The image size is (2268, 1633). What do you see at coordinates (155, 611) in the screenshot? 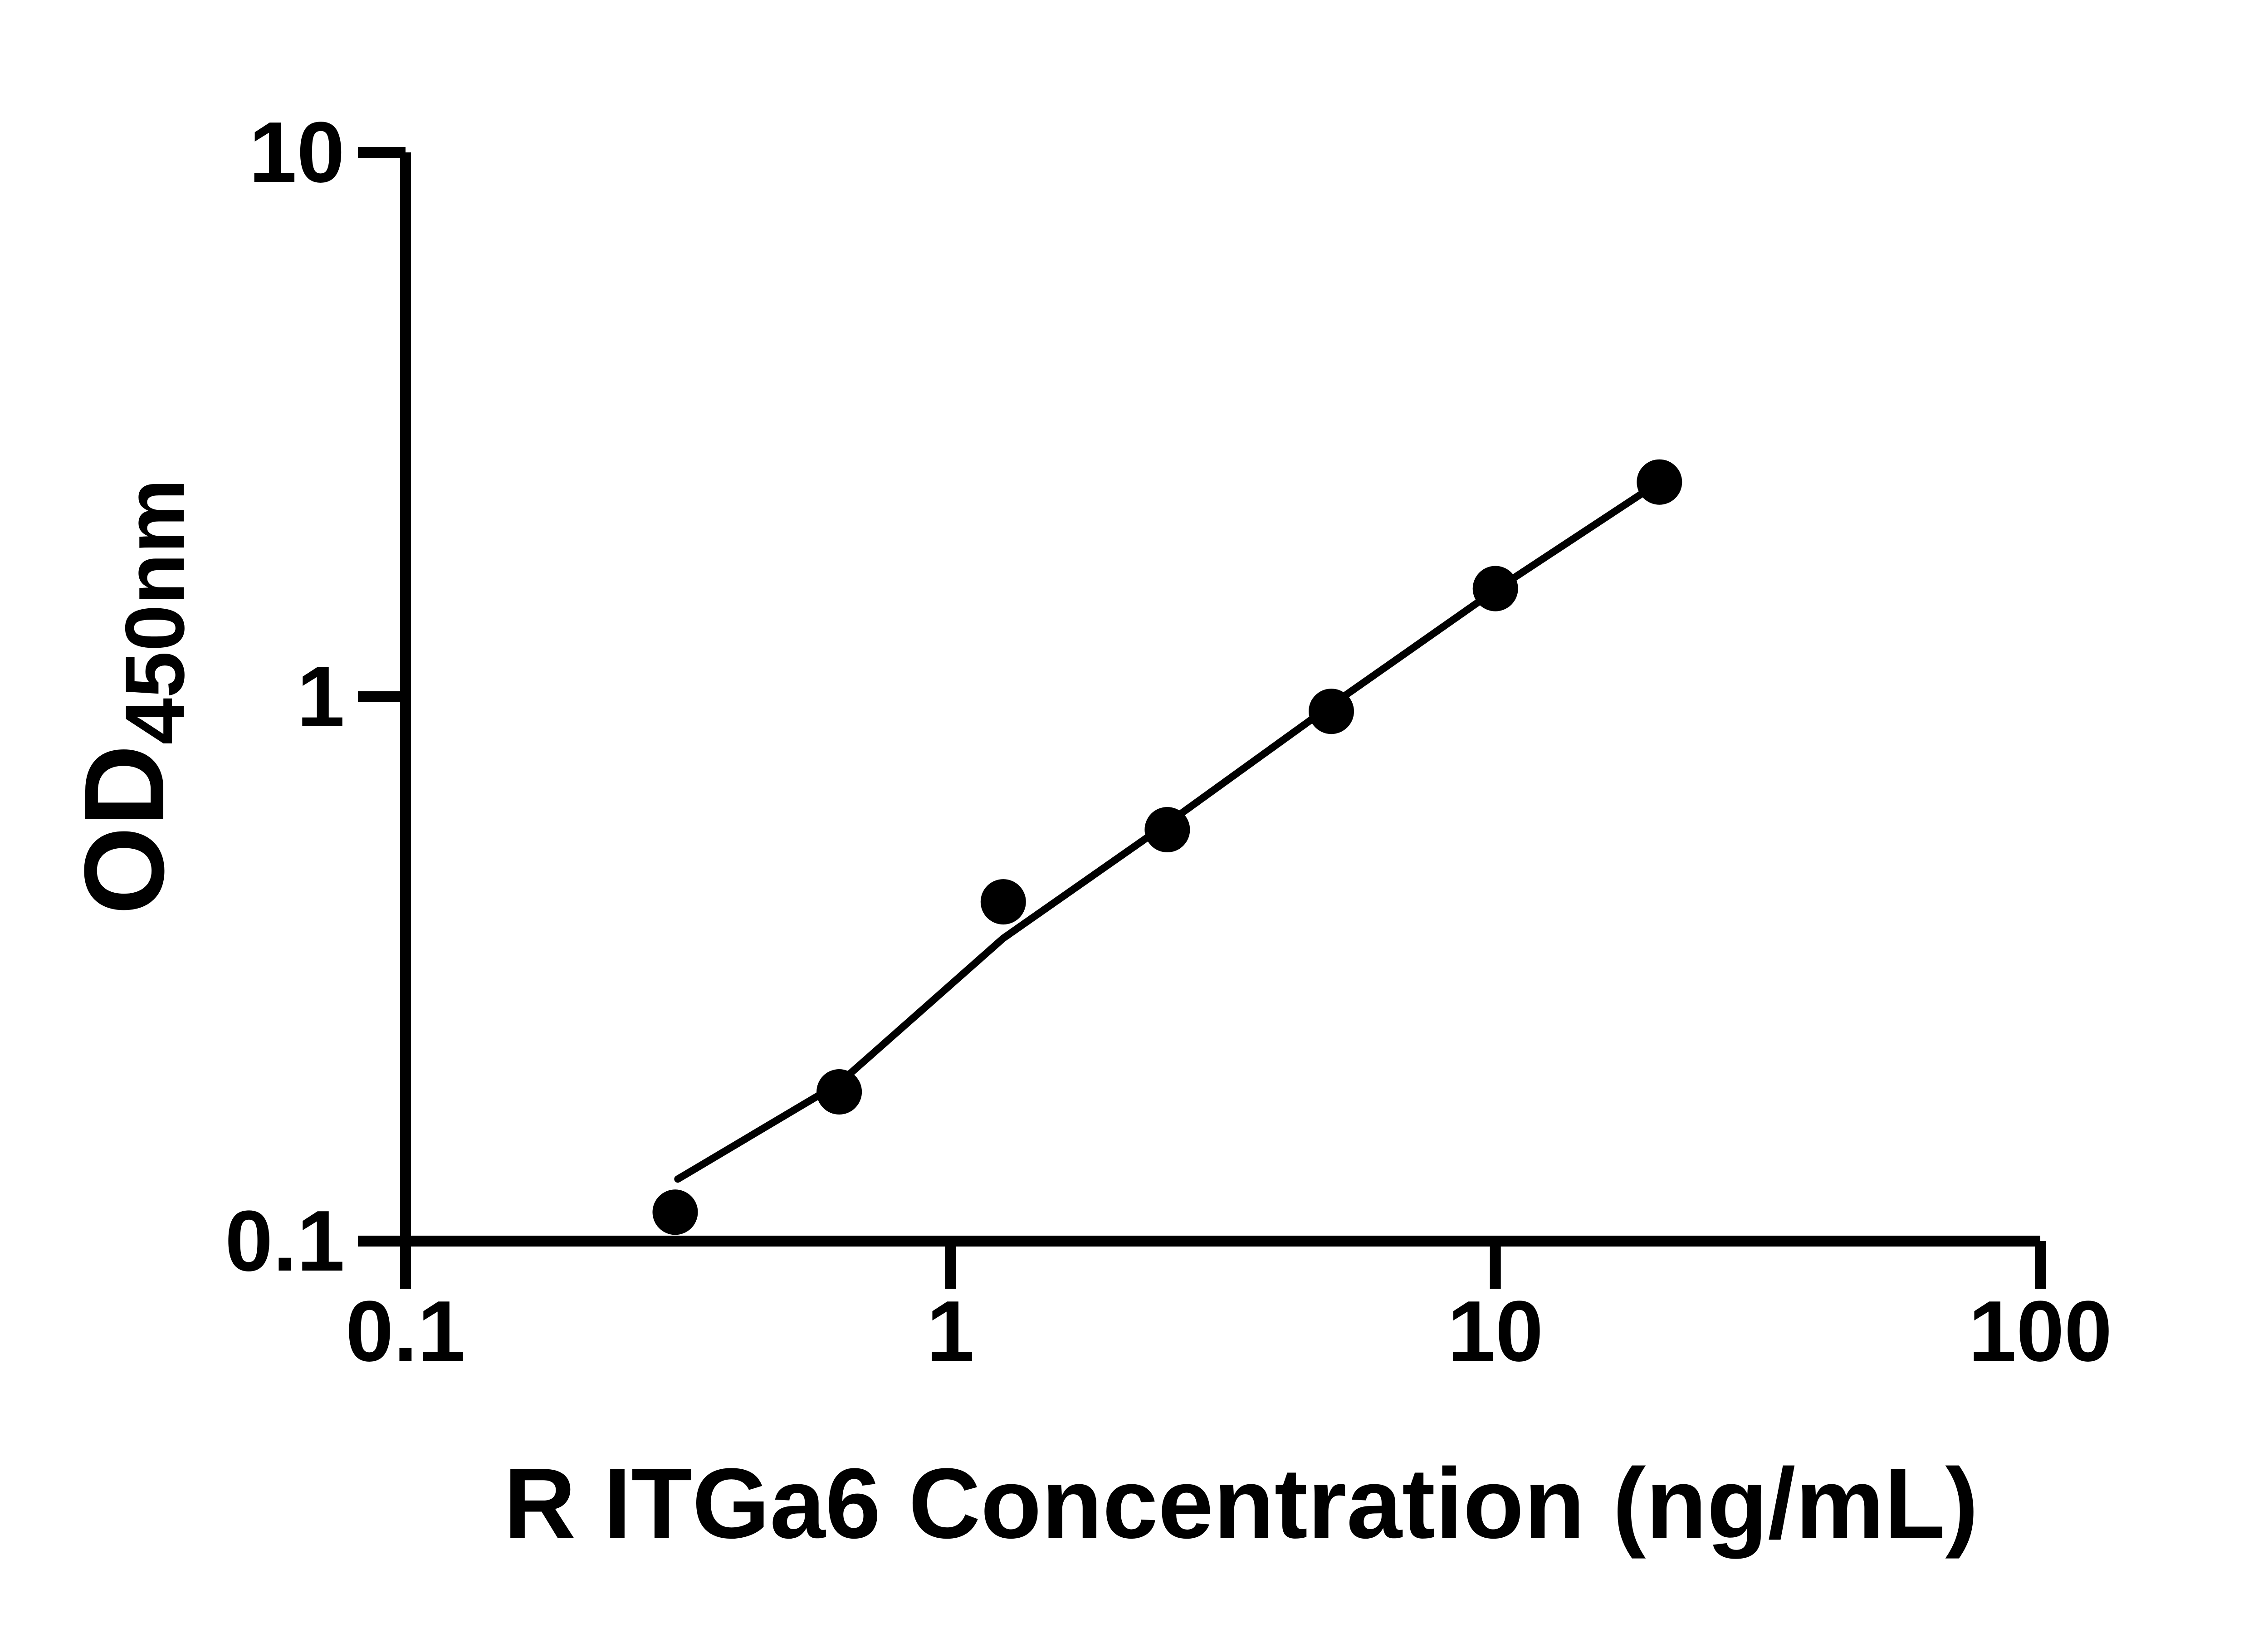
I see `y-axis-title-subscript: 450nm` at bounding box center [155, 611].